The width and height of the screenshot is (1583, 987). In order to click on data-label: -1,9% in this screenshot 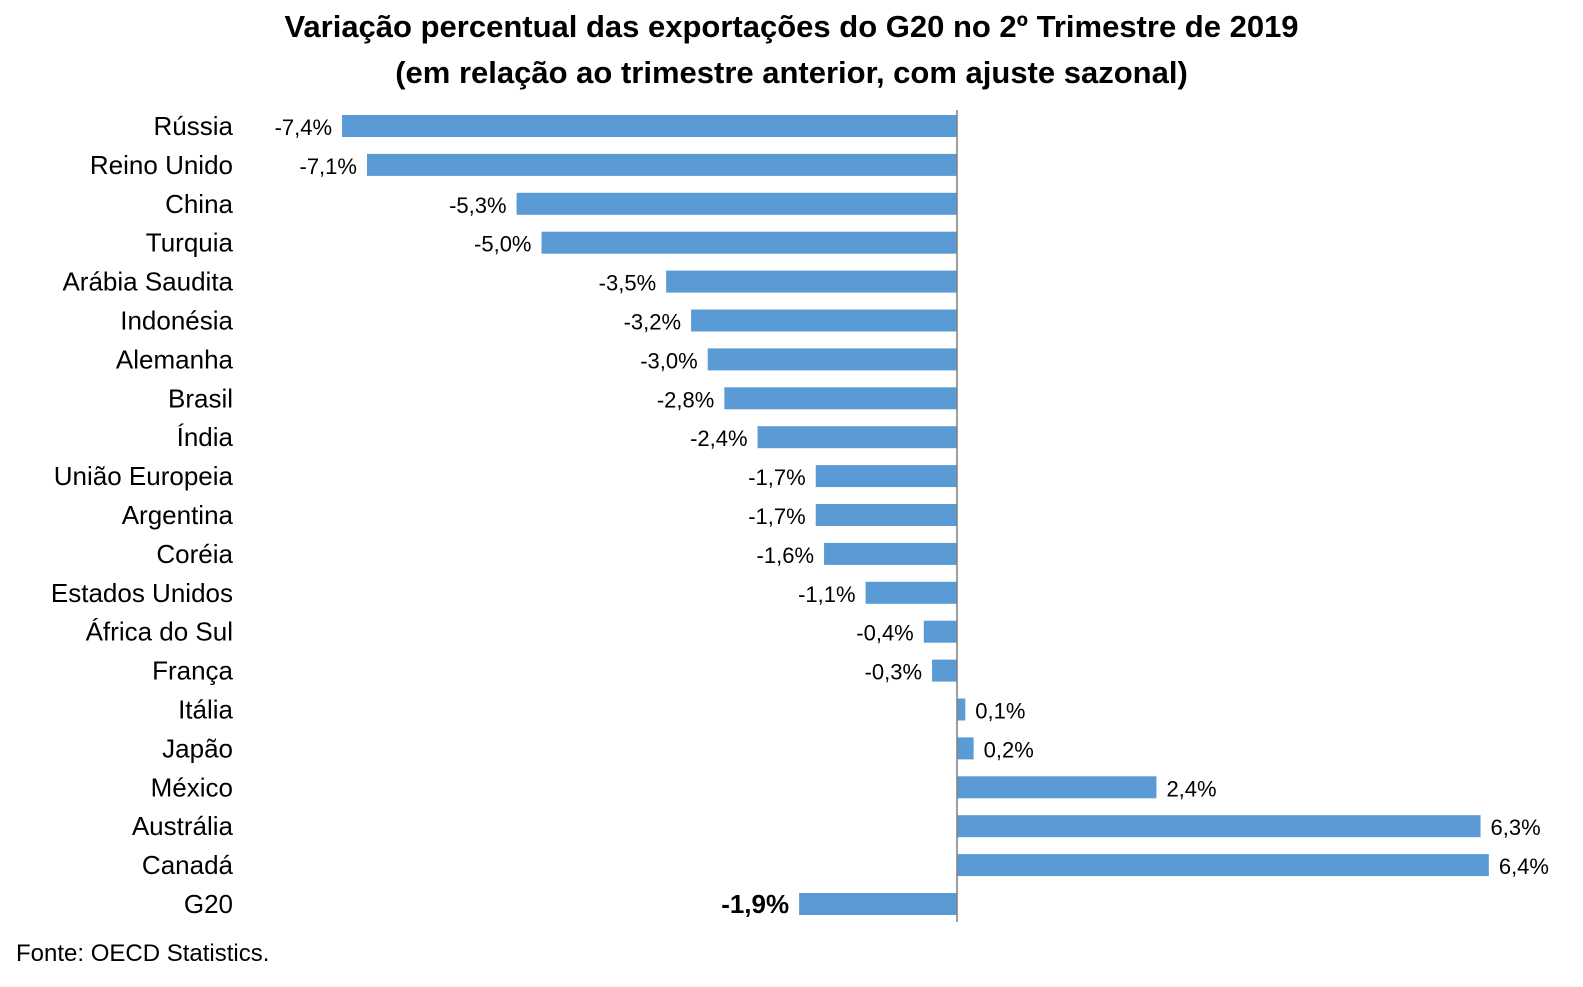, I will do `click(755, 904)`.